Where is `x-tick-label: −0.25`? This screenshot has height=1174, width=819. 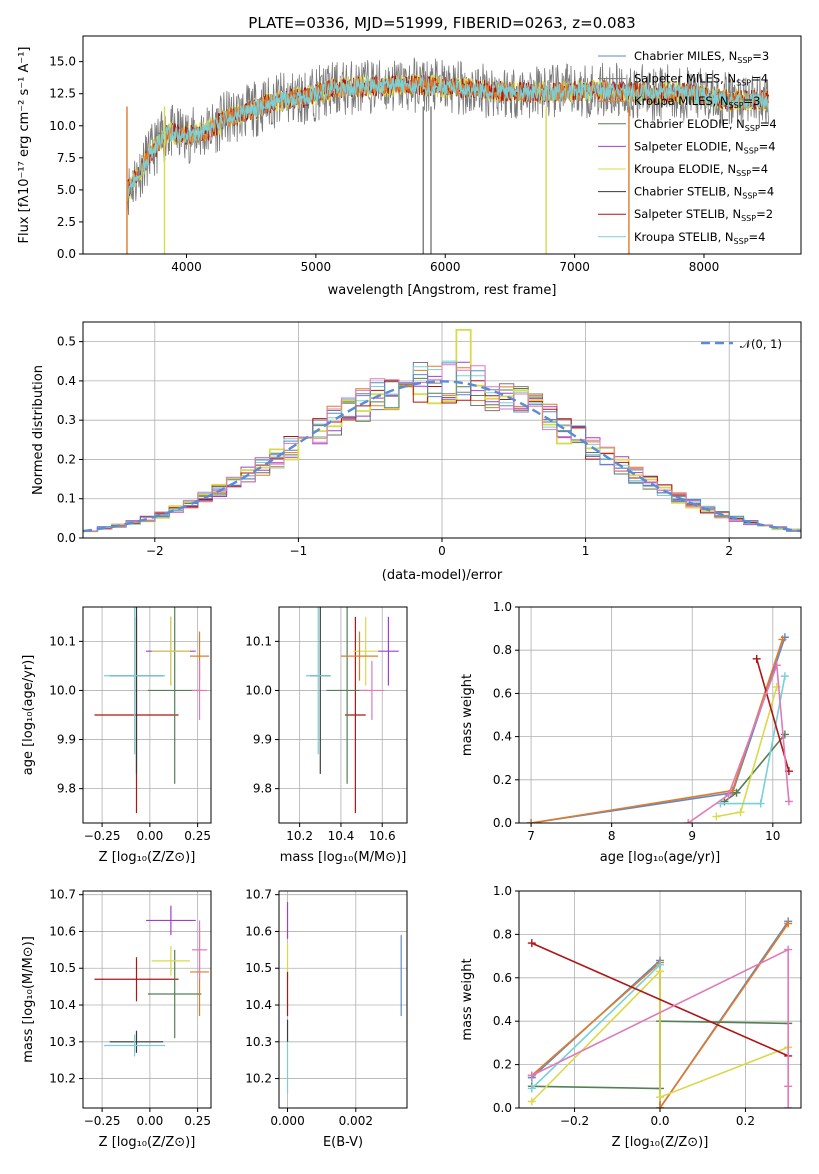
x-tick-label: −0.25 is located at coordinates (102, 836).